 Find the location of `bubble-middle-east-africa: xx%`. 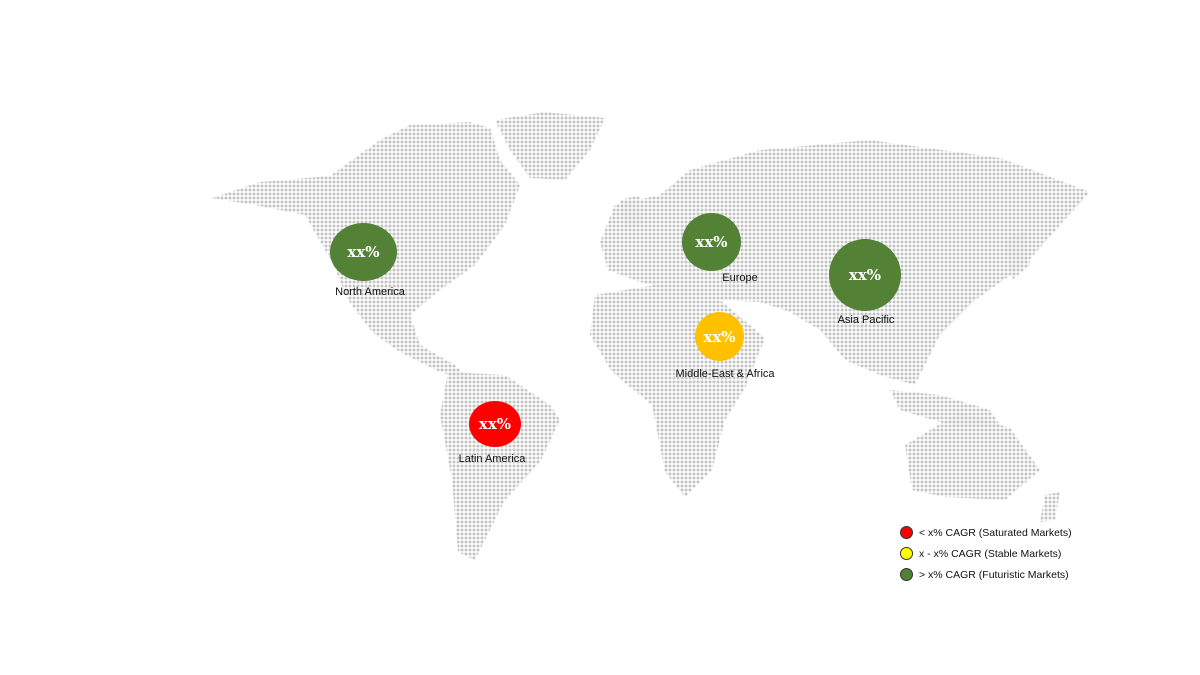

bubble-middle-east-africa: xx% is located at coordinates (719, 336).